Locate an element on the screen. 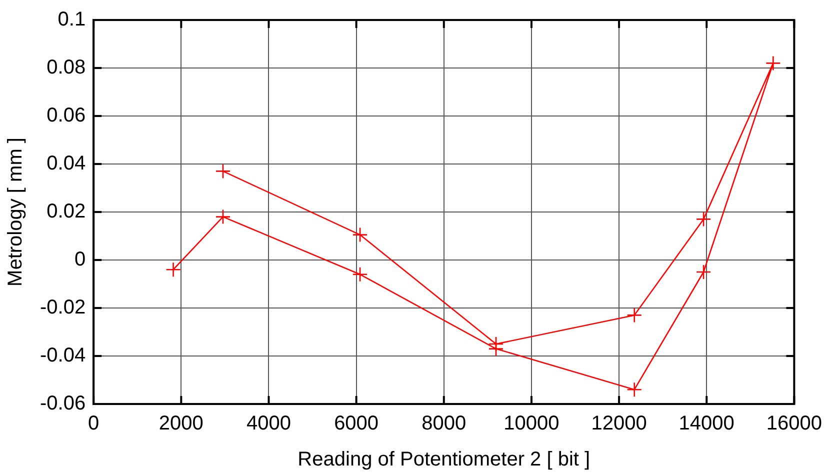 This screenshot has height=476, width=830. x-tick-label: 14000 is located at coordinates (706, 423).